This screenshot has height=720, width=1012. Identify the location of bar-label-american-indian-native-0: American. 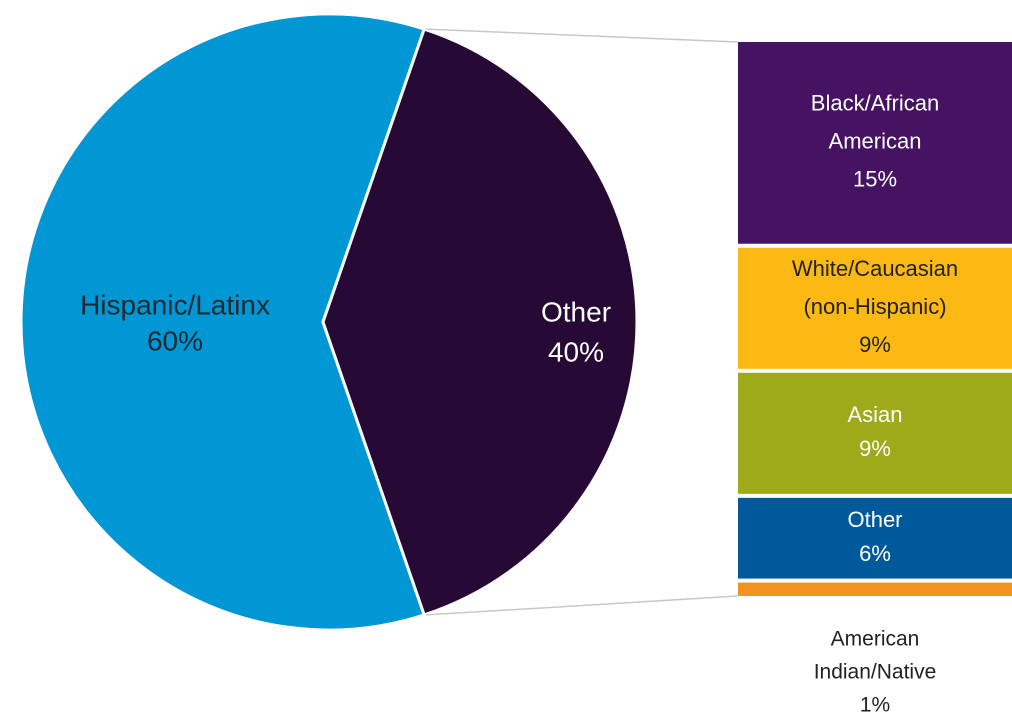
(875, 639).